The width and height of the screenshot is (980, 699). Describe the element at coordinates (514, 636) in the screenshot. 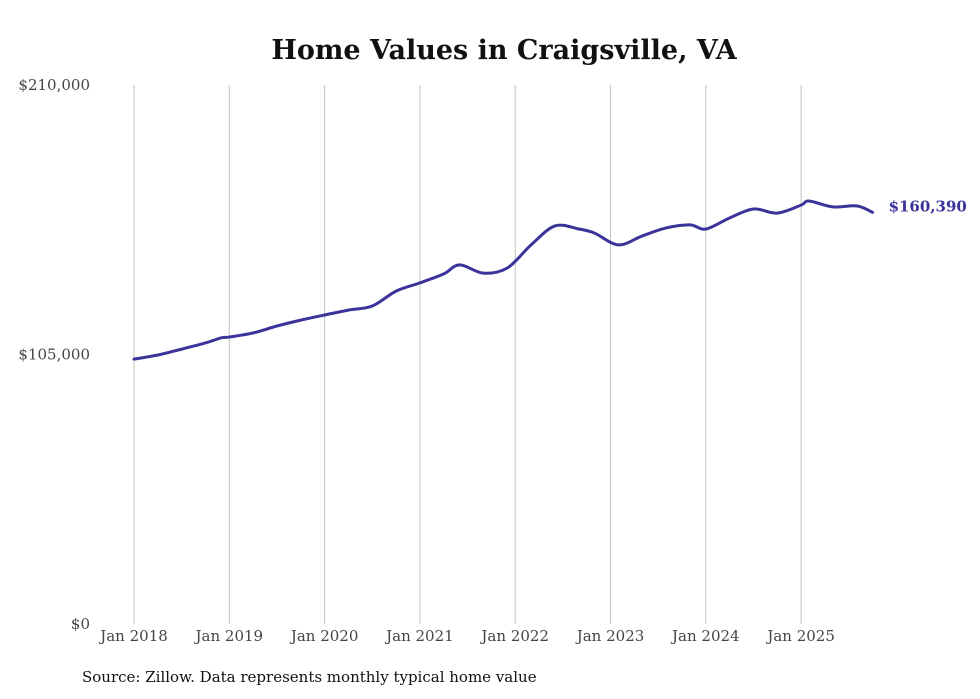

I see `x-tick-label: Jan 2022` at that location.